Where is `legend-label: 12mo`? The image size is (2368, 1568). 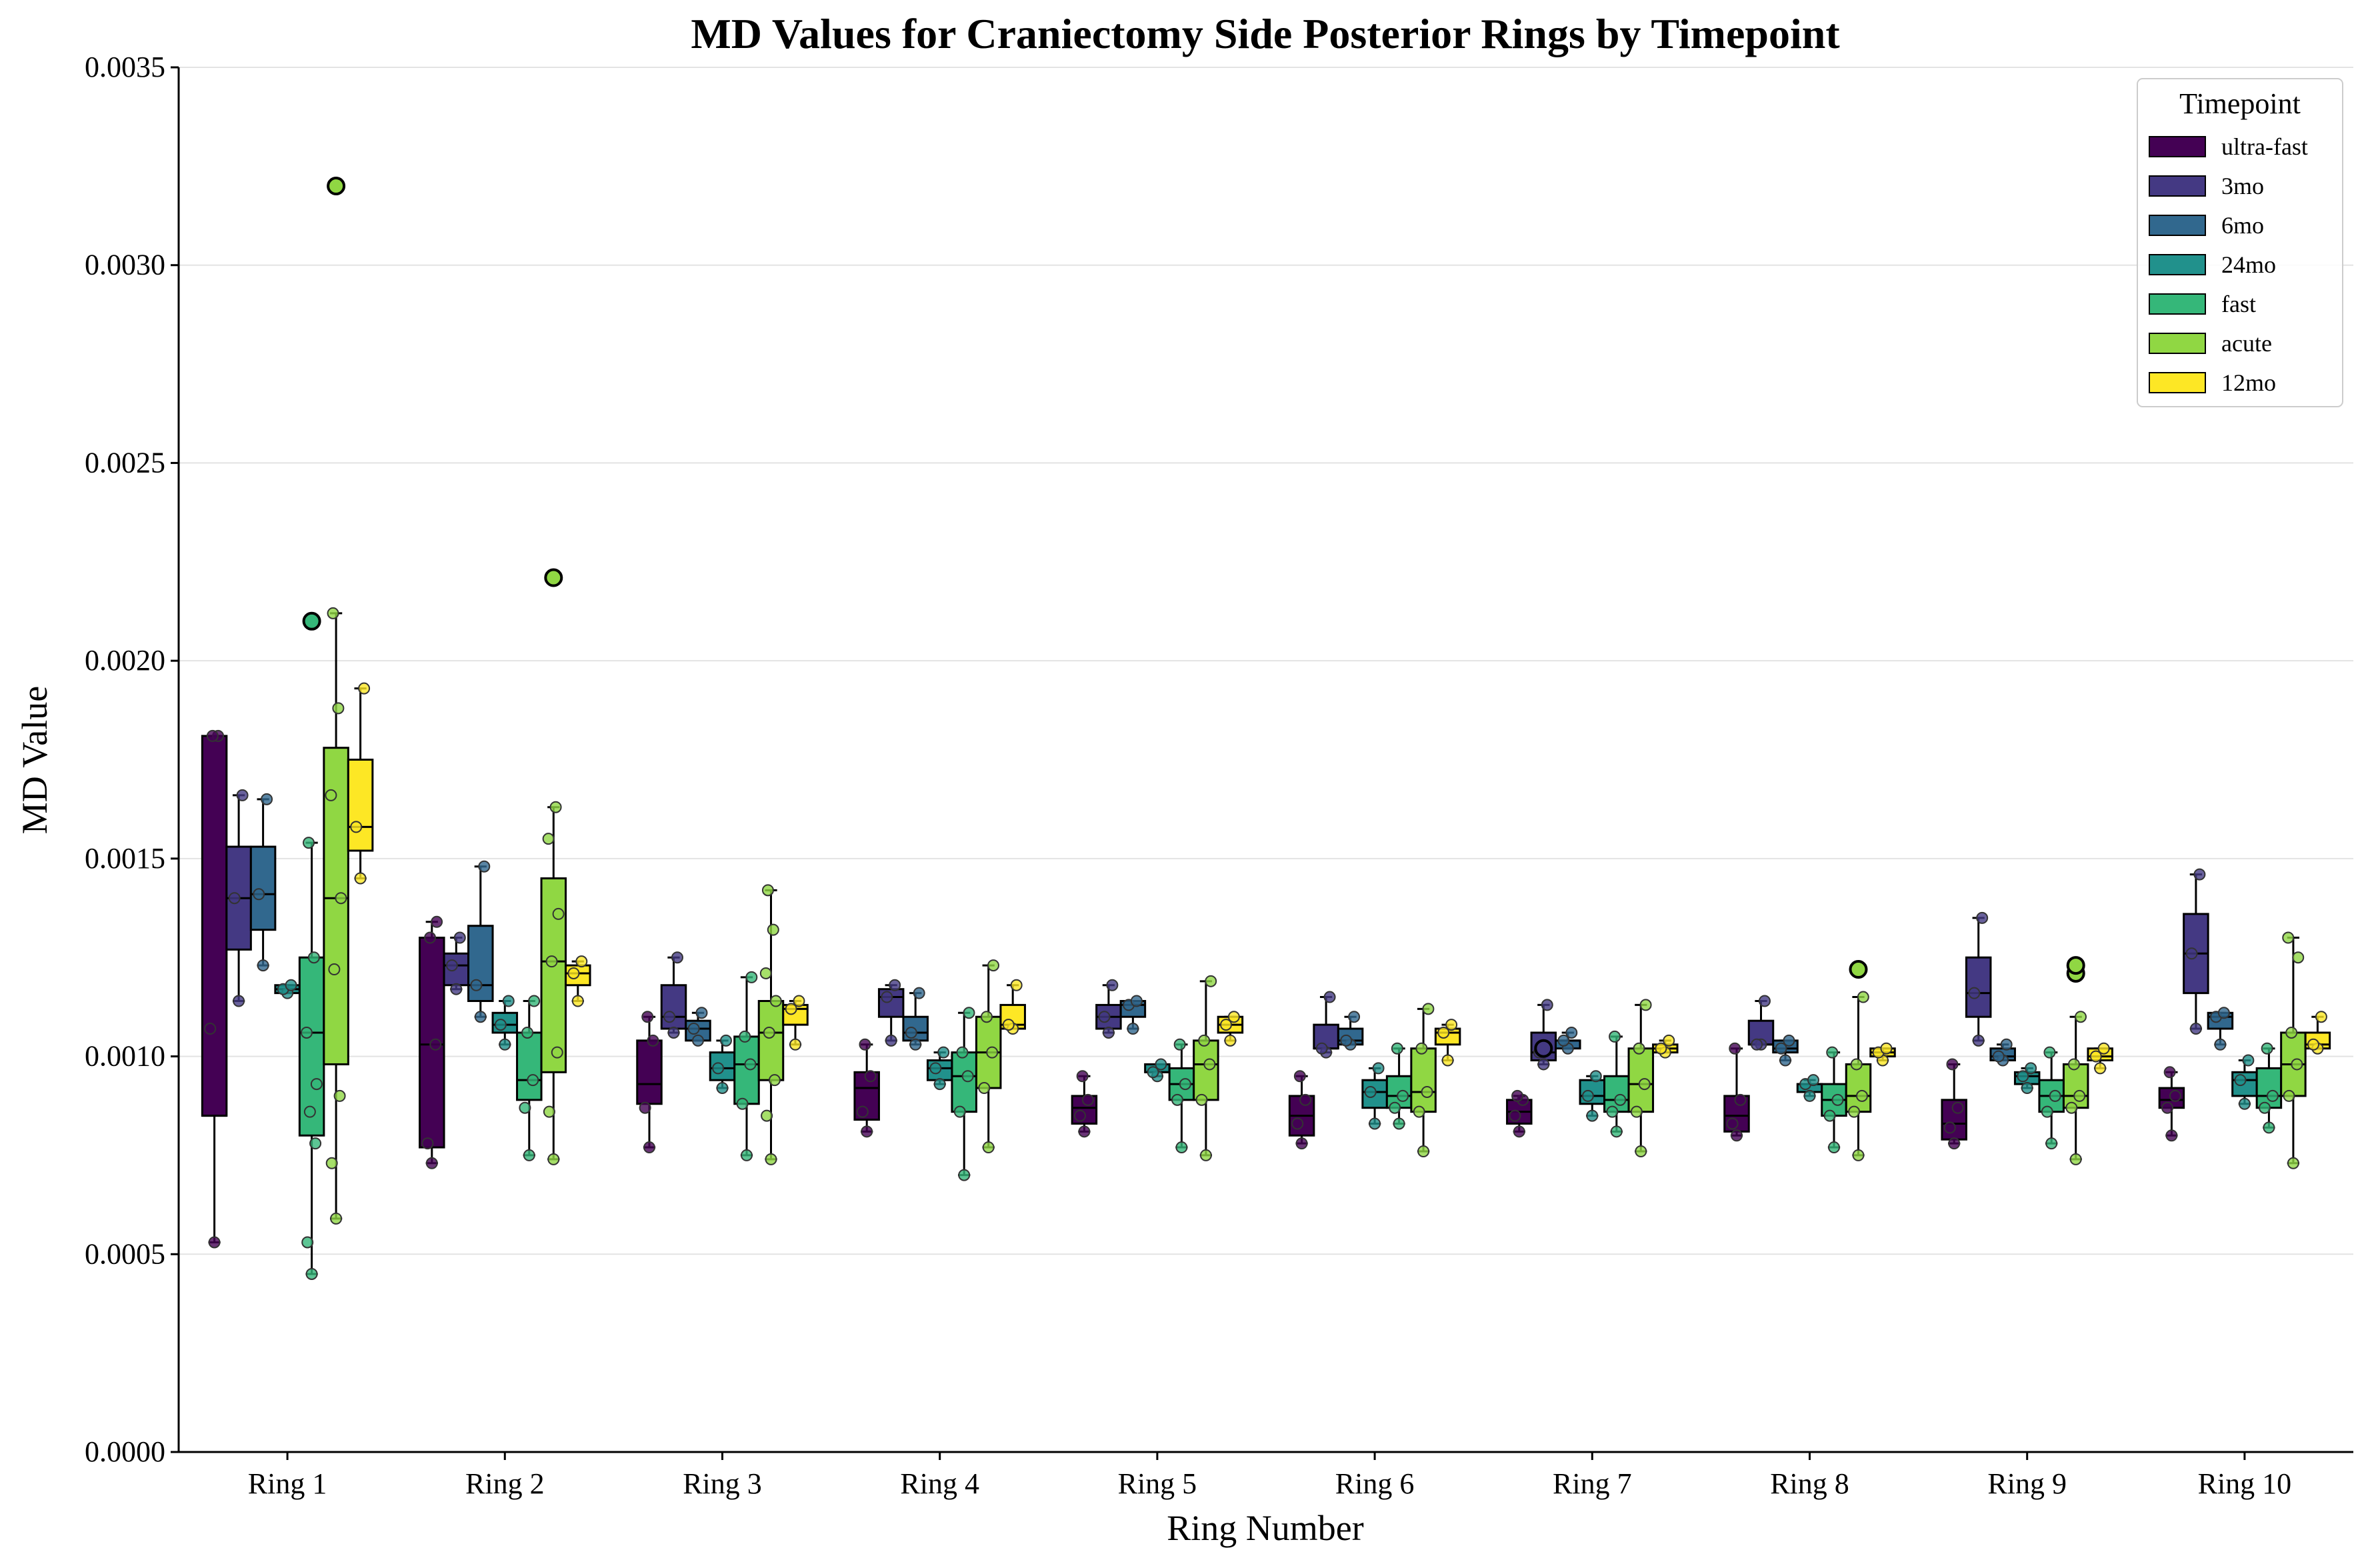
legend-label: 12mo is located at coordinates (2248, 382).